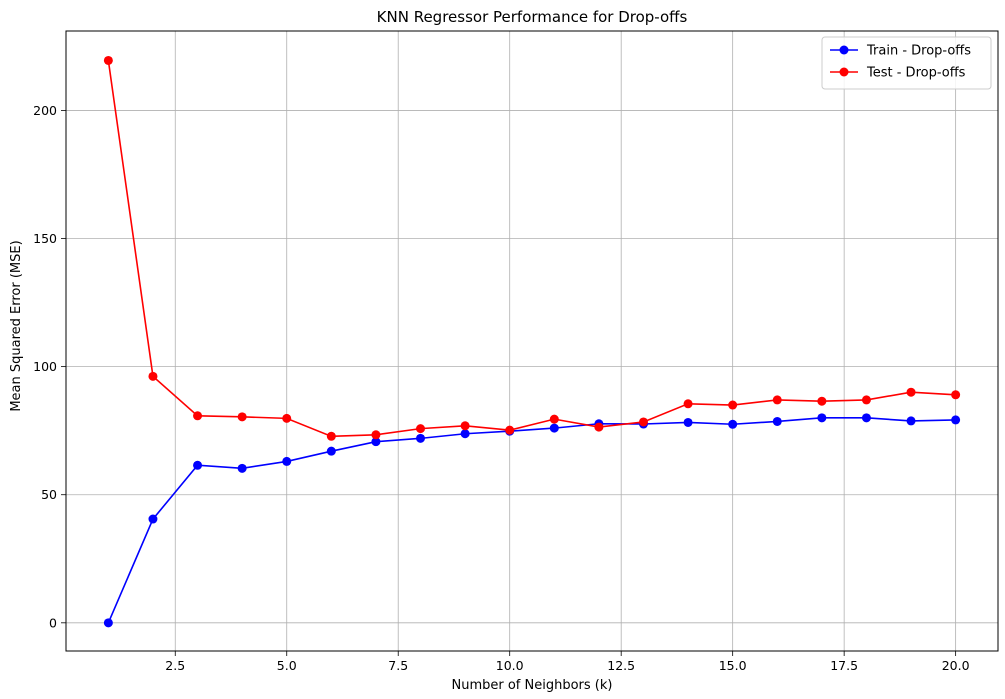  Describe the element at coordinates (532, 17) in the screenshot. I see `chart-title: KNN Regressor Performance for Drop-offs` at that location.